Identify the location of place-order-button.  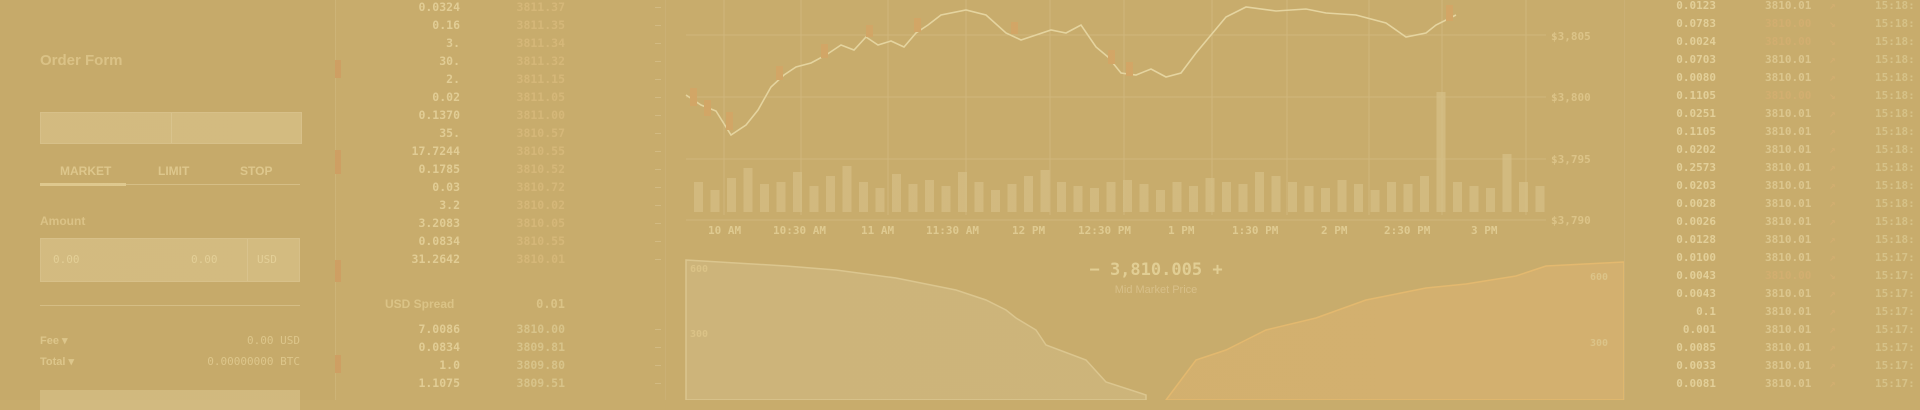
(170, 400).